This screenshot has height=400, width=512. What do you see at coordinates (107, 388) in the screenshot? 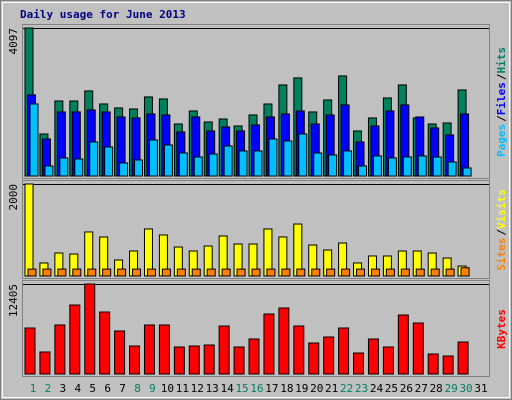
I see `x-tick-label: 6` at bounding box center [107, 388].